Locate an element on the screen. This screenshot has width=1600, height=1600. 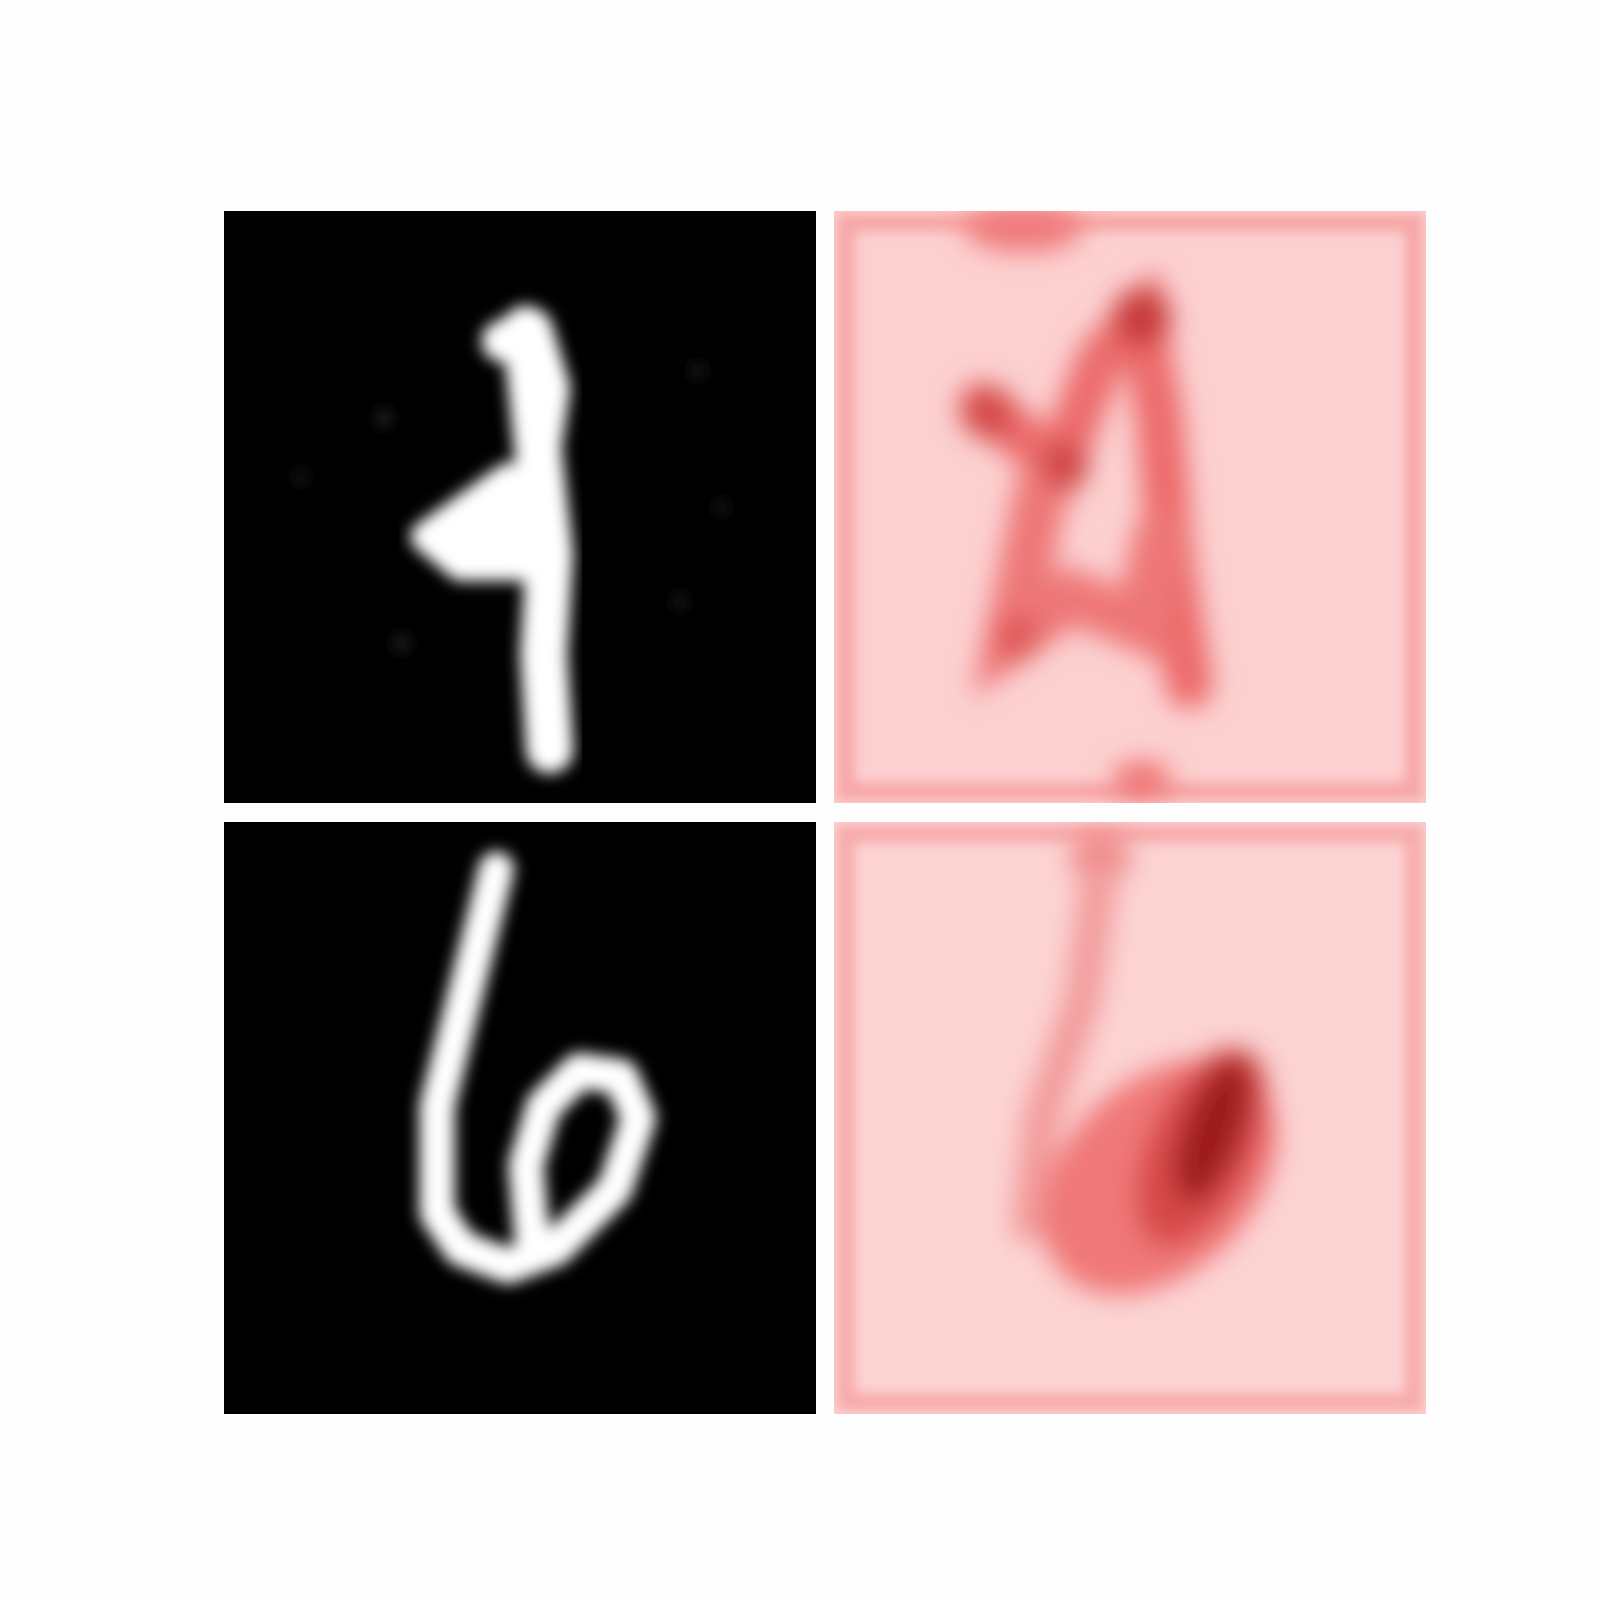
heatmap-border is located at coordinates (1130, 1118).